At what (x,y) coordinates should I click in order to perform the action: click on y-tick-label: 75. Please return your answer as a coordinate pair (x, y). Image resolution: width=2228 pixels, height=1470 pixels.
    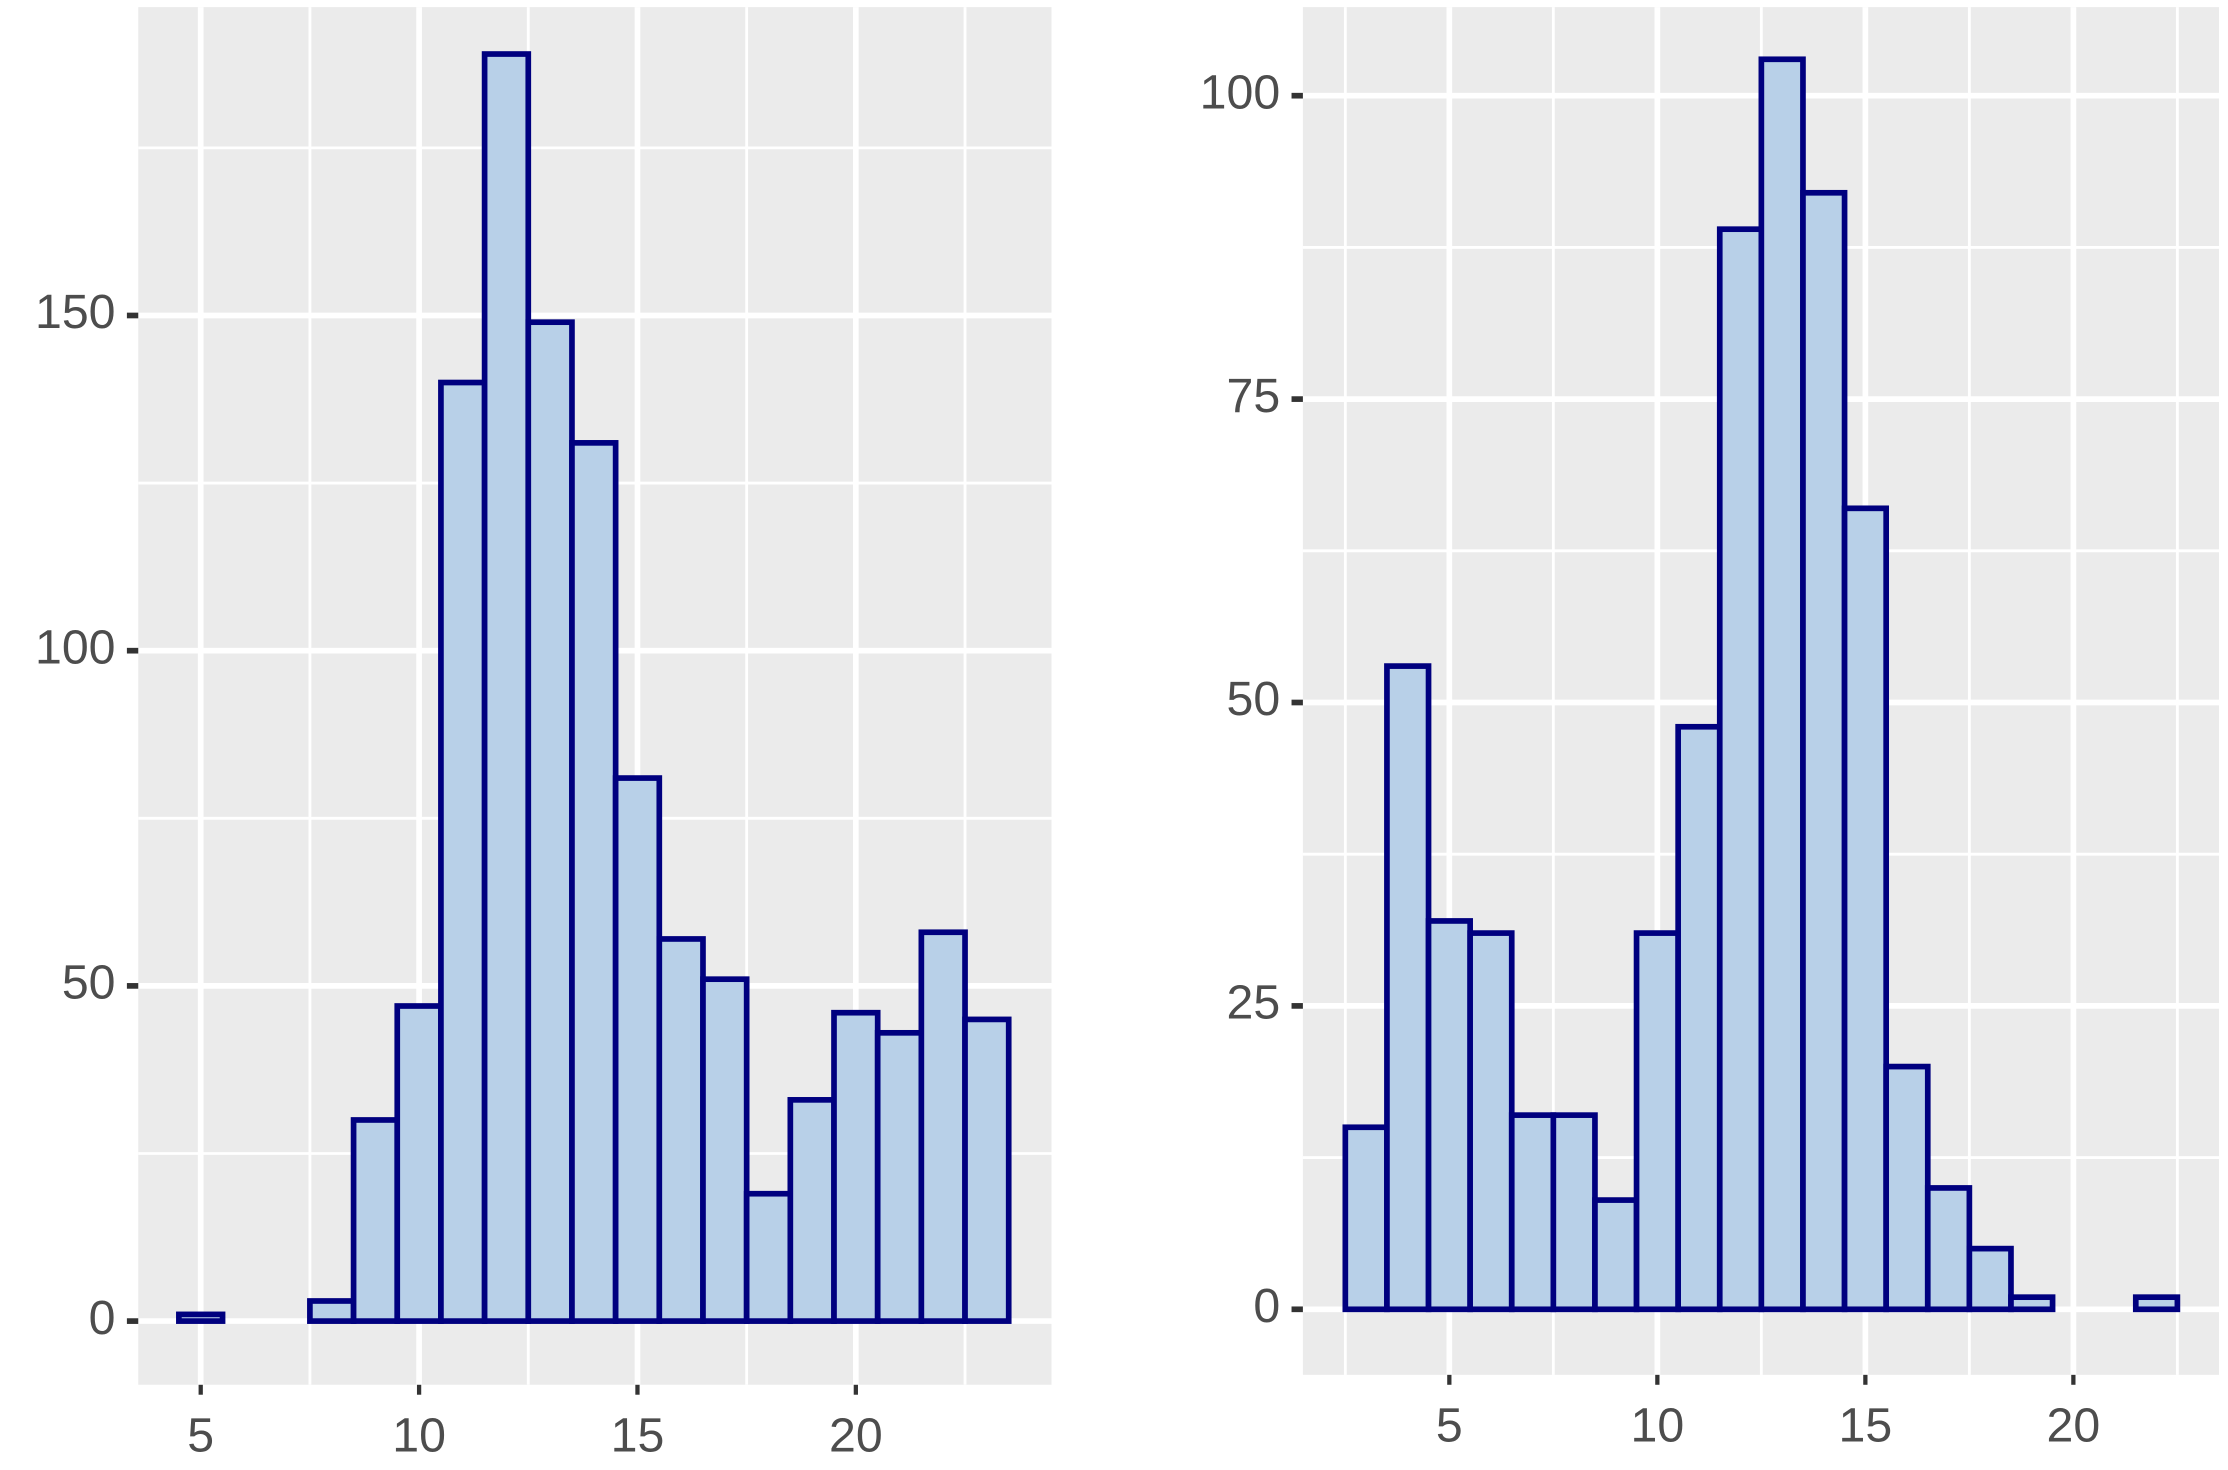
    Looking at the image, I should click on (1253, 396).